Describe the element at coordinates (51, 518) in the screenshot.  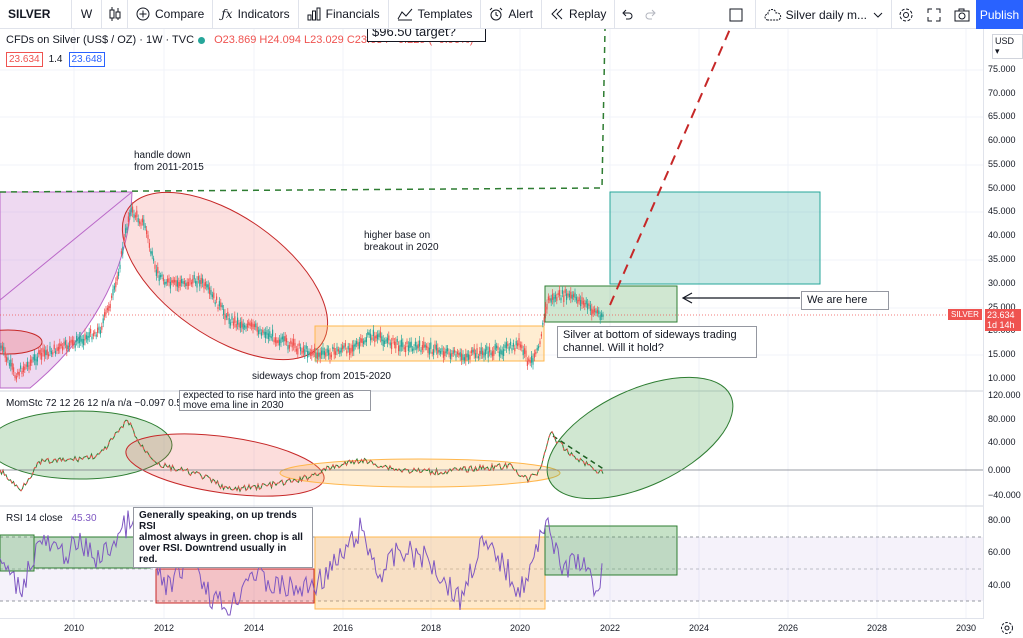
I see `rsi-legend: RSI 14 close 45.30` at that location.